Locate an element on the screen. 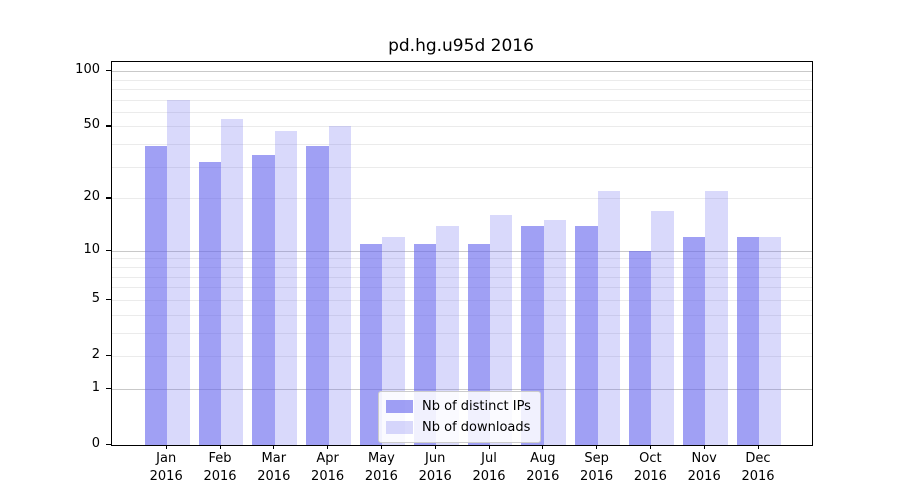 The height and width of the screenshot is (500, 900). x-tick-label-nov: Nov 2016 is located at coordinates (704, 468).